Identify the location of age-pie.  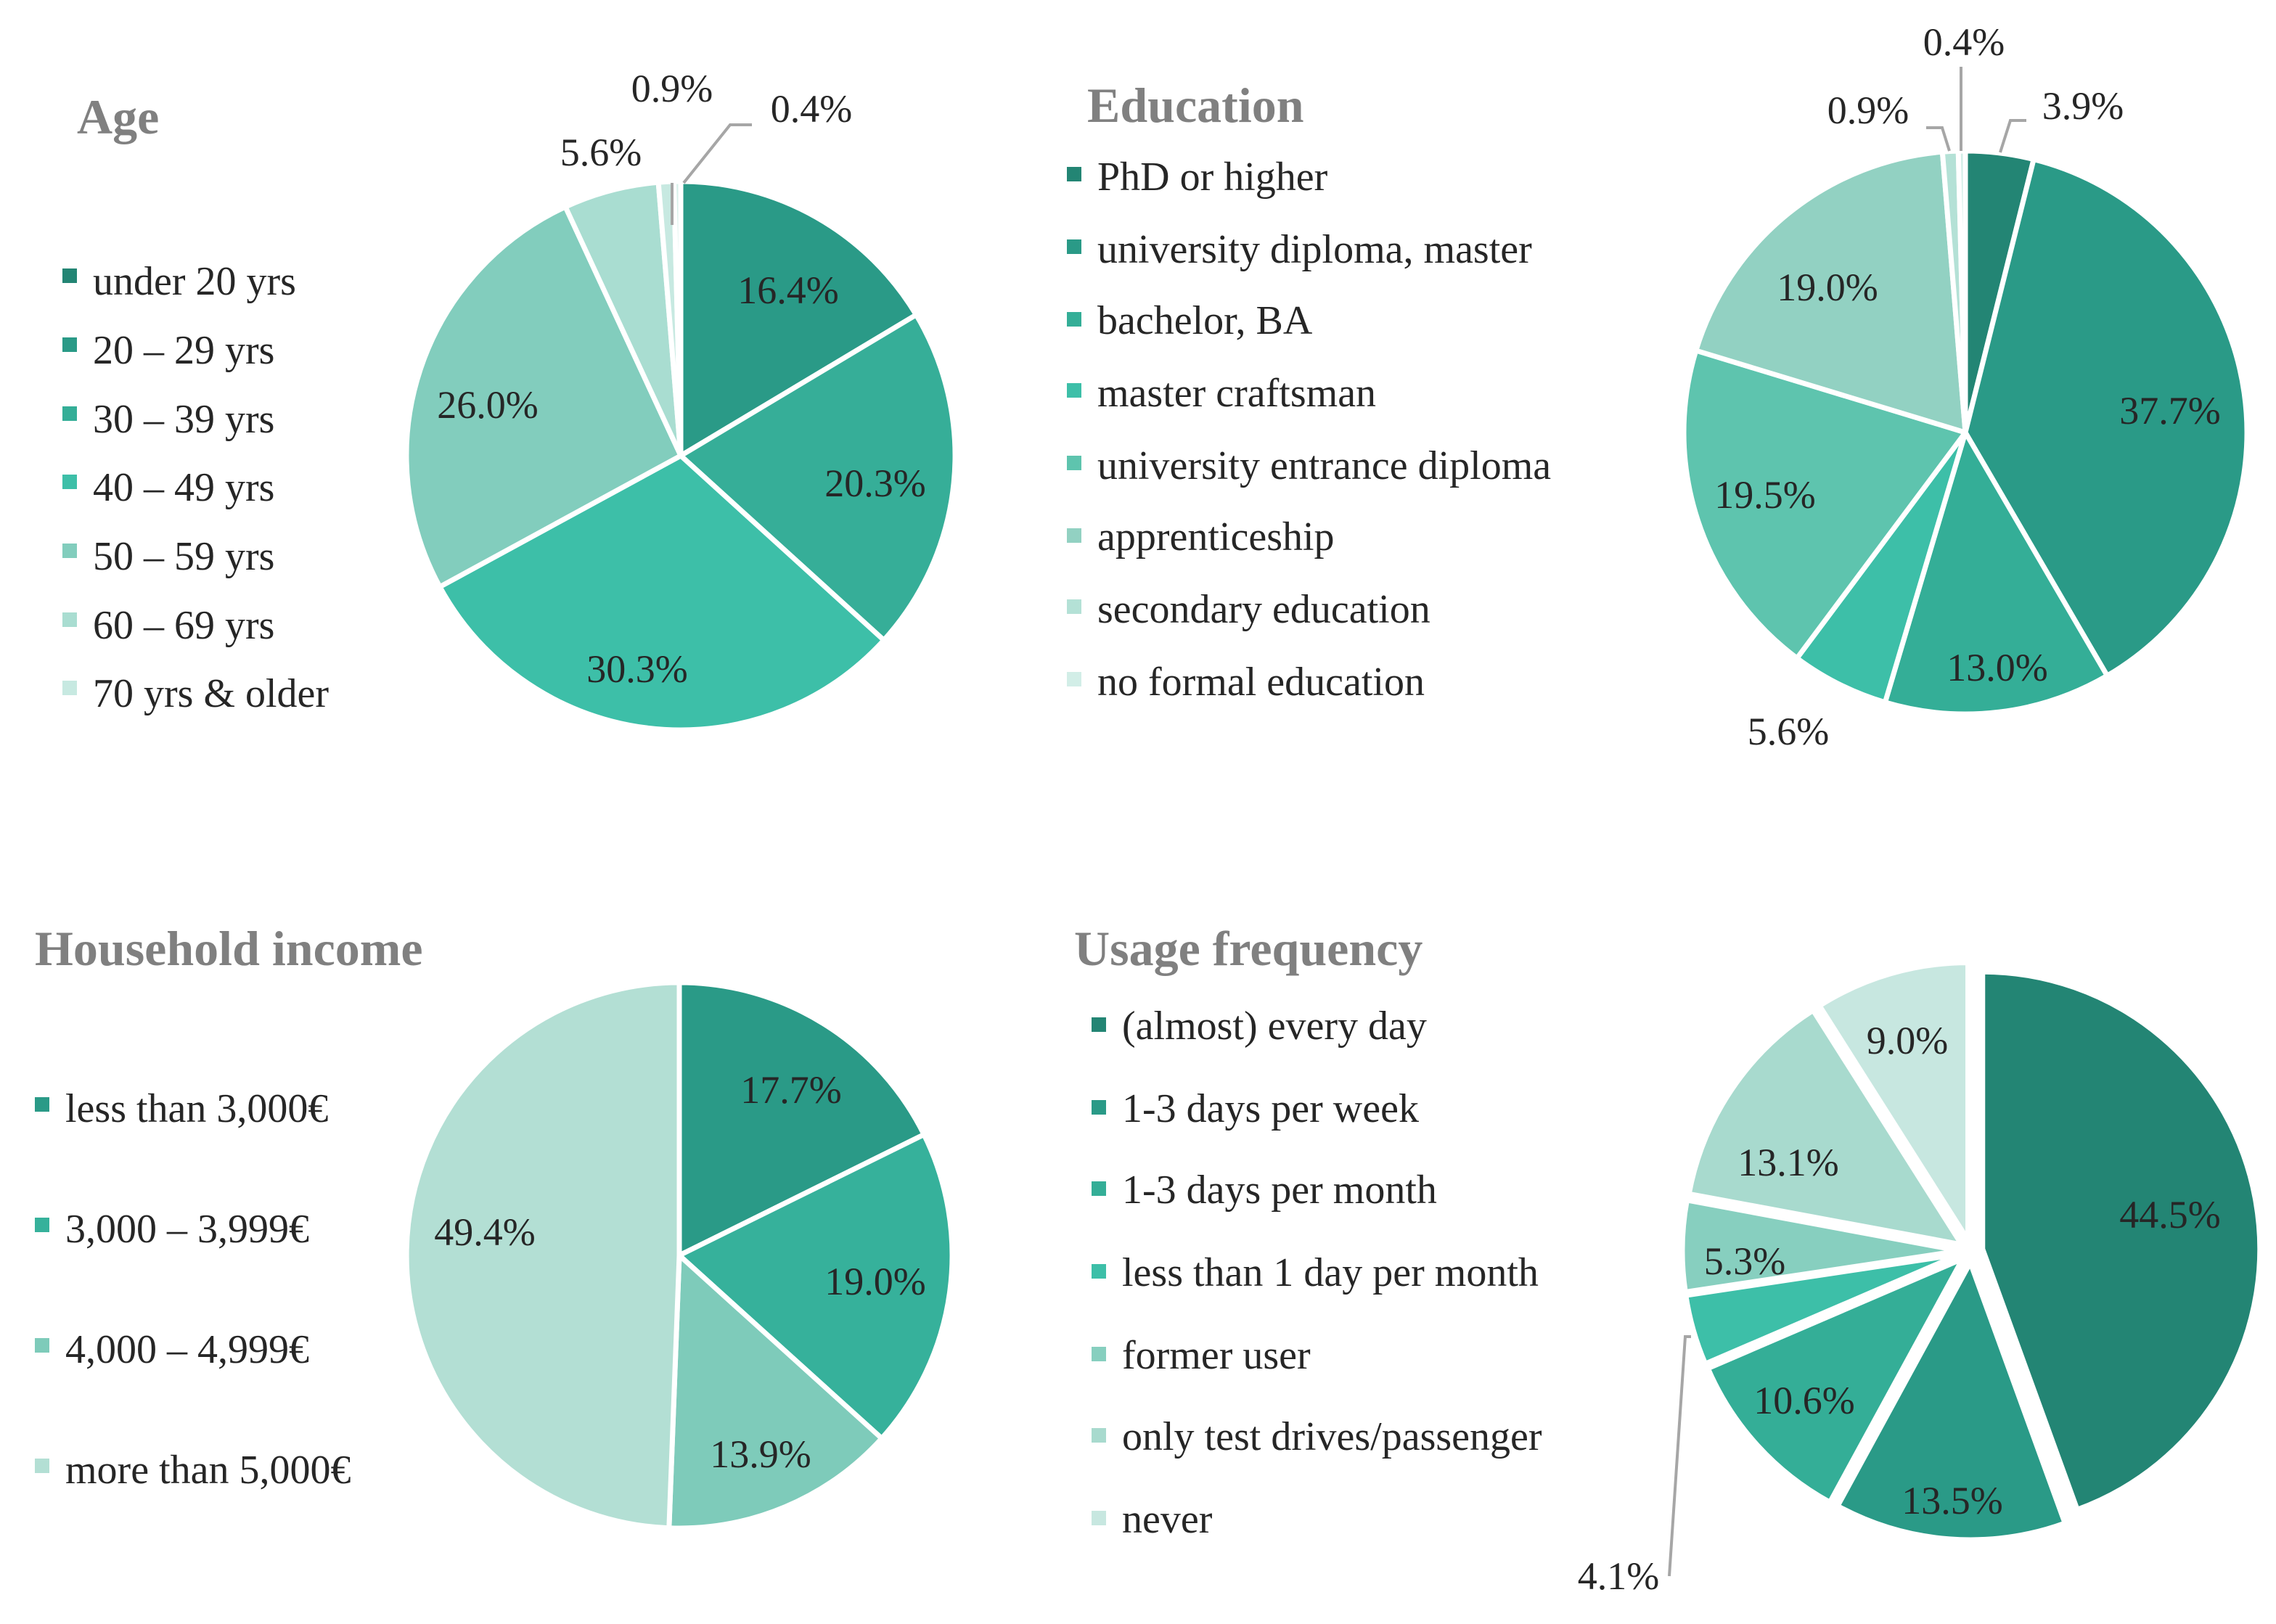
(681, 456).